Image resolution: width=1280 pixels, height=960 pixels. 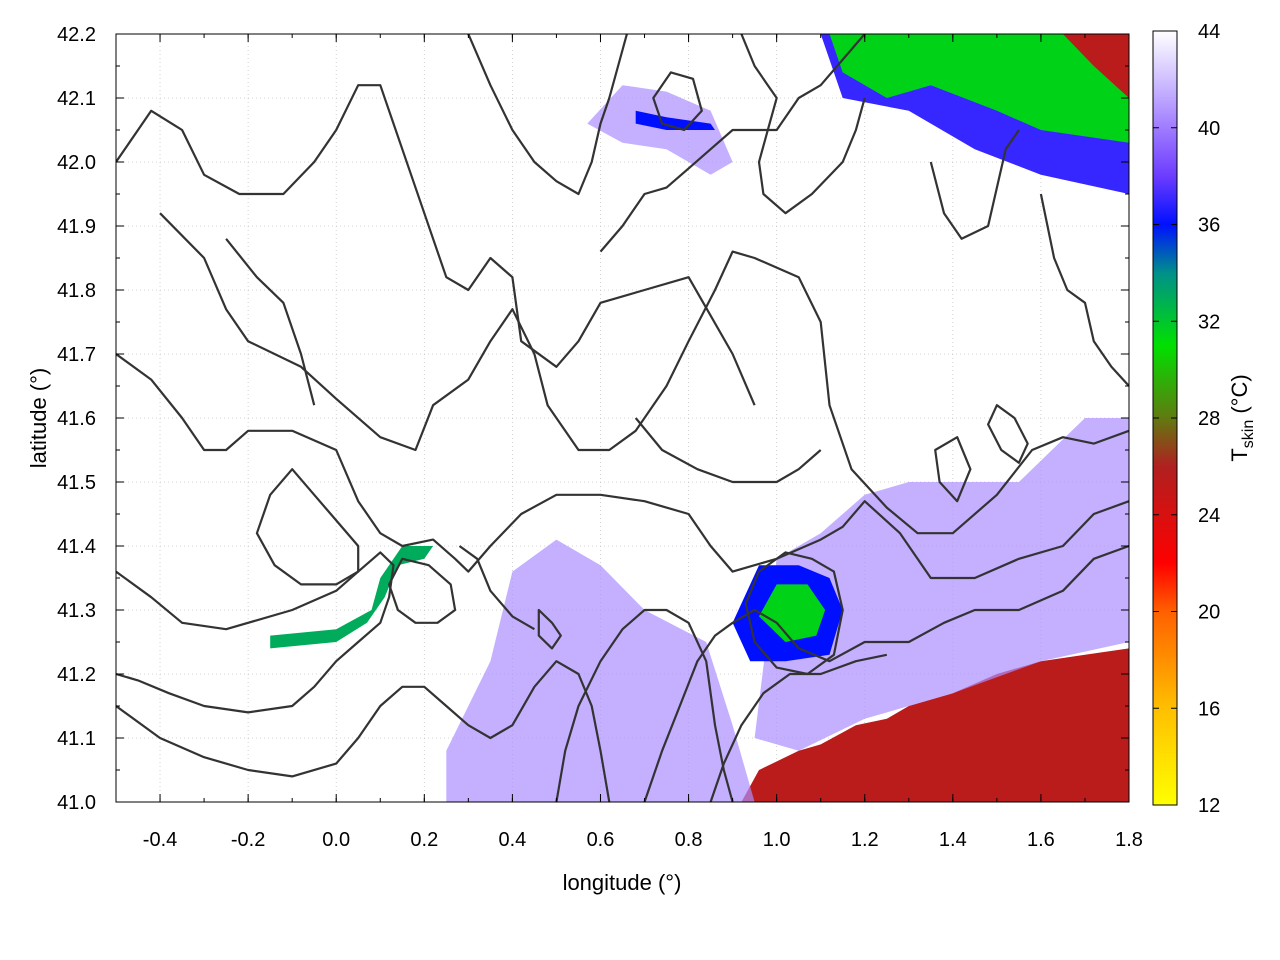 What do you see at coordinates (1209, 516) in the screenshot?
I see `colorbar-tick-label: 24` at bounding box center [1209, 516].